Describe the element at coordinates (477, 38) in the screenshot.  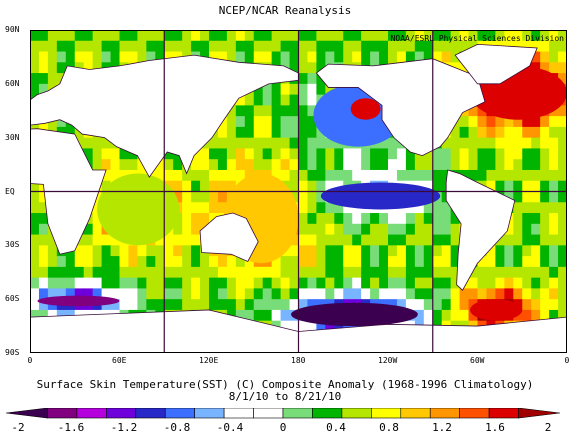
I see `agency-credit: NOAA/ESRL Physical Sciences Division` at that location.